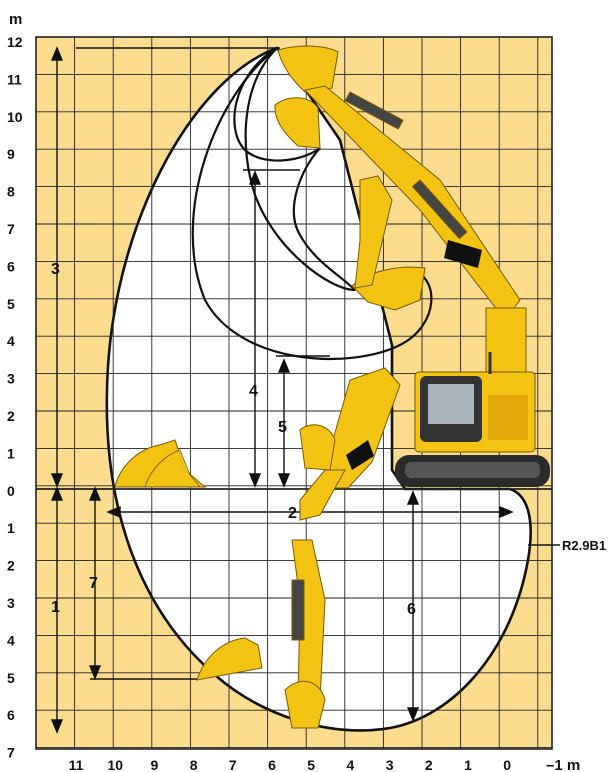  Describe the element at coordinates (360, 455) in the screenshot. I see `cat-logo-lower` at that location.